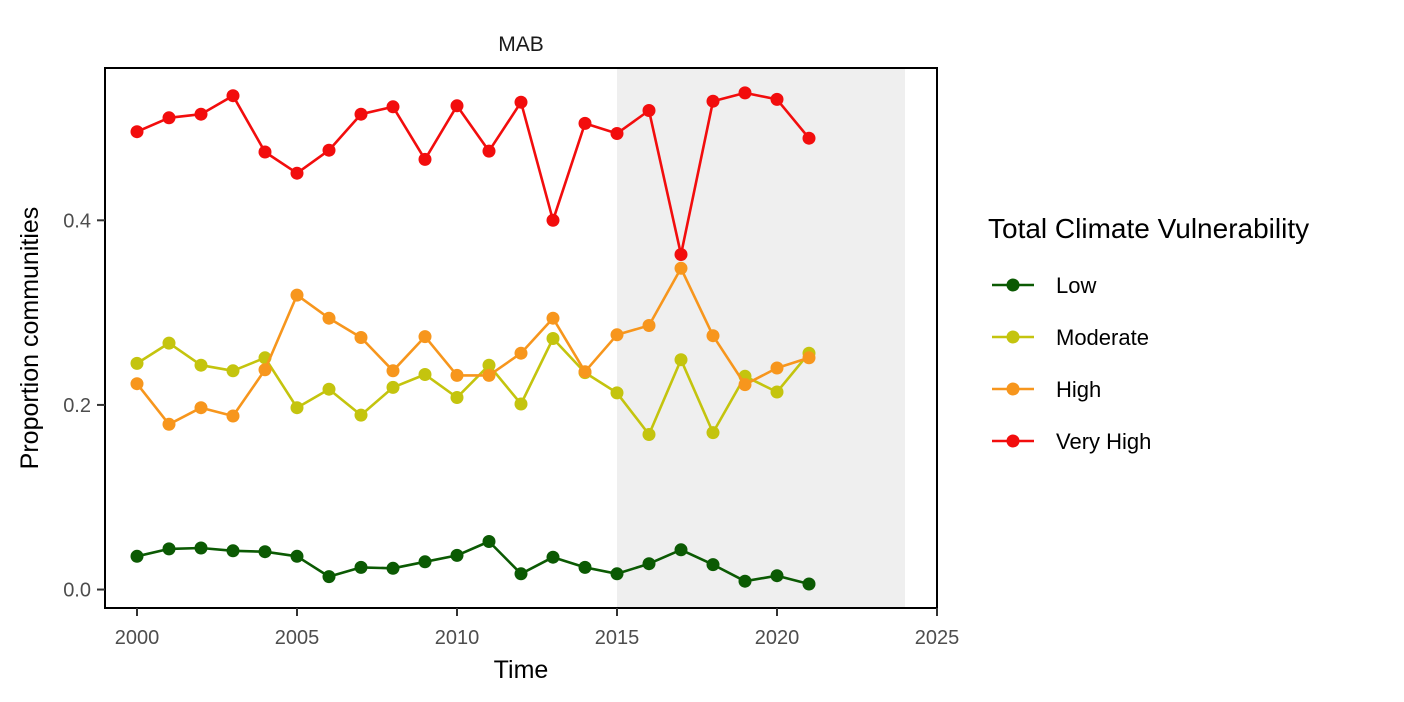 The height and width of the screenshot is (702, 1404). I want to click on legend-item-high: High, so click(1046, 389).